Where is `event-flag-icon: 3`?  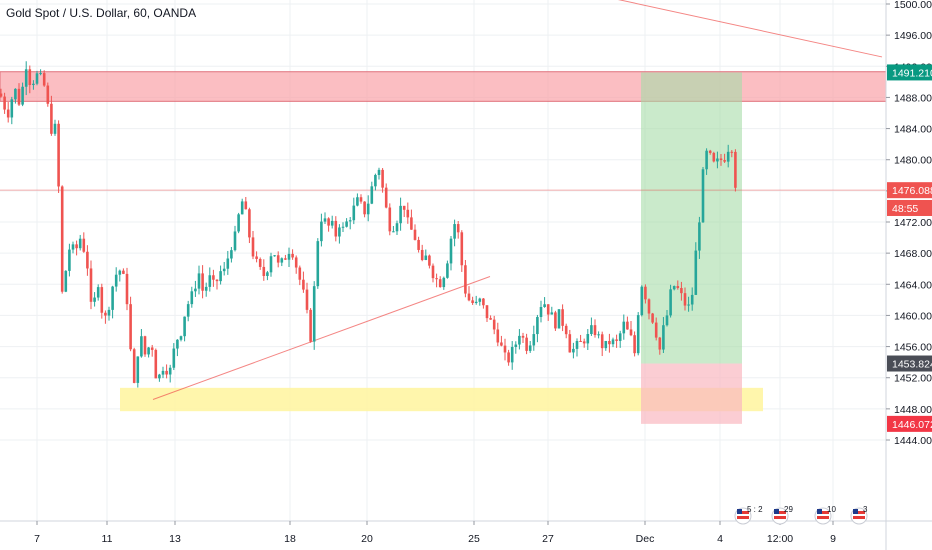 event-flag-icon: 3 is located at coordinates (859, 515).